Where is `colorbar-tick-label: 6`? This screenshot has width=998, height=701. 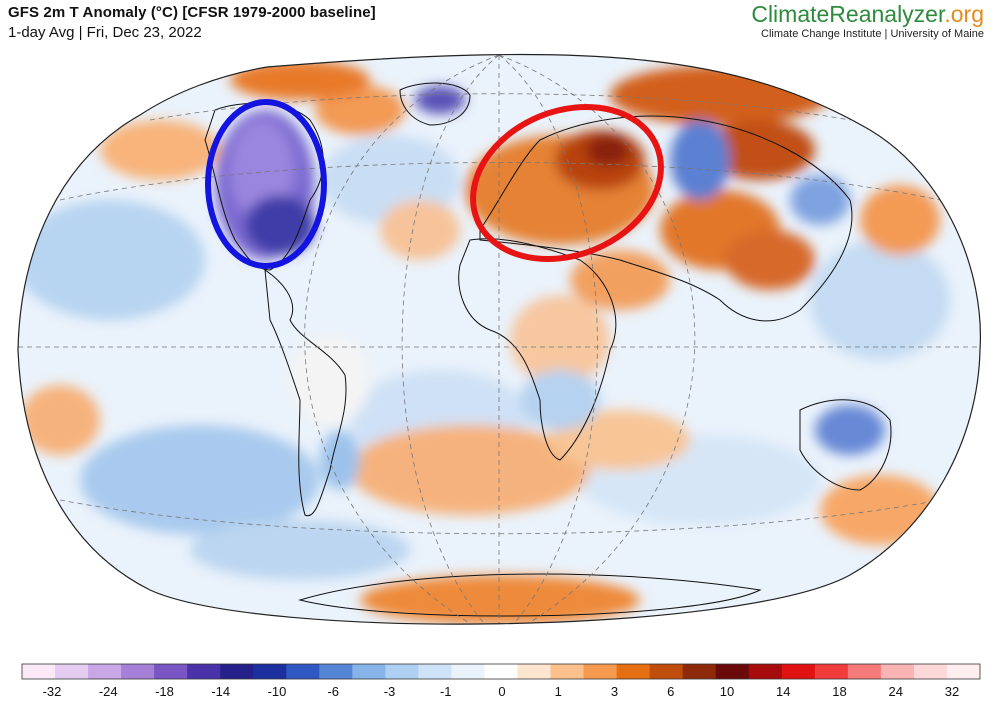
colorbar-tick-label: 6 is located at coordinates (671, 691).